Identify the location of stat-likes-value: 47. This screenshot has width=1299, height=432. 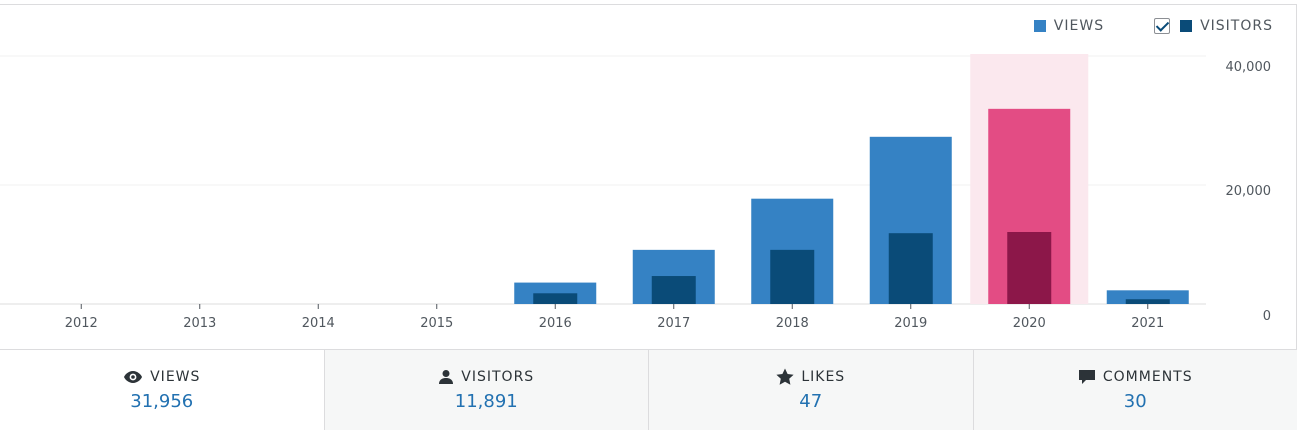
(811, 401).